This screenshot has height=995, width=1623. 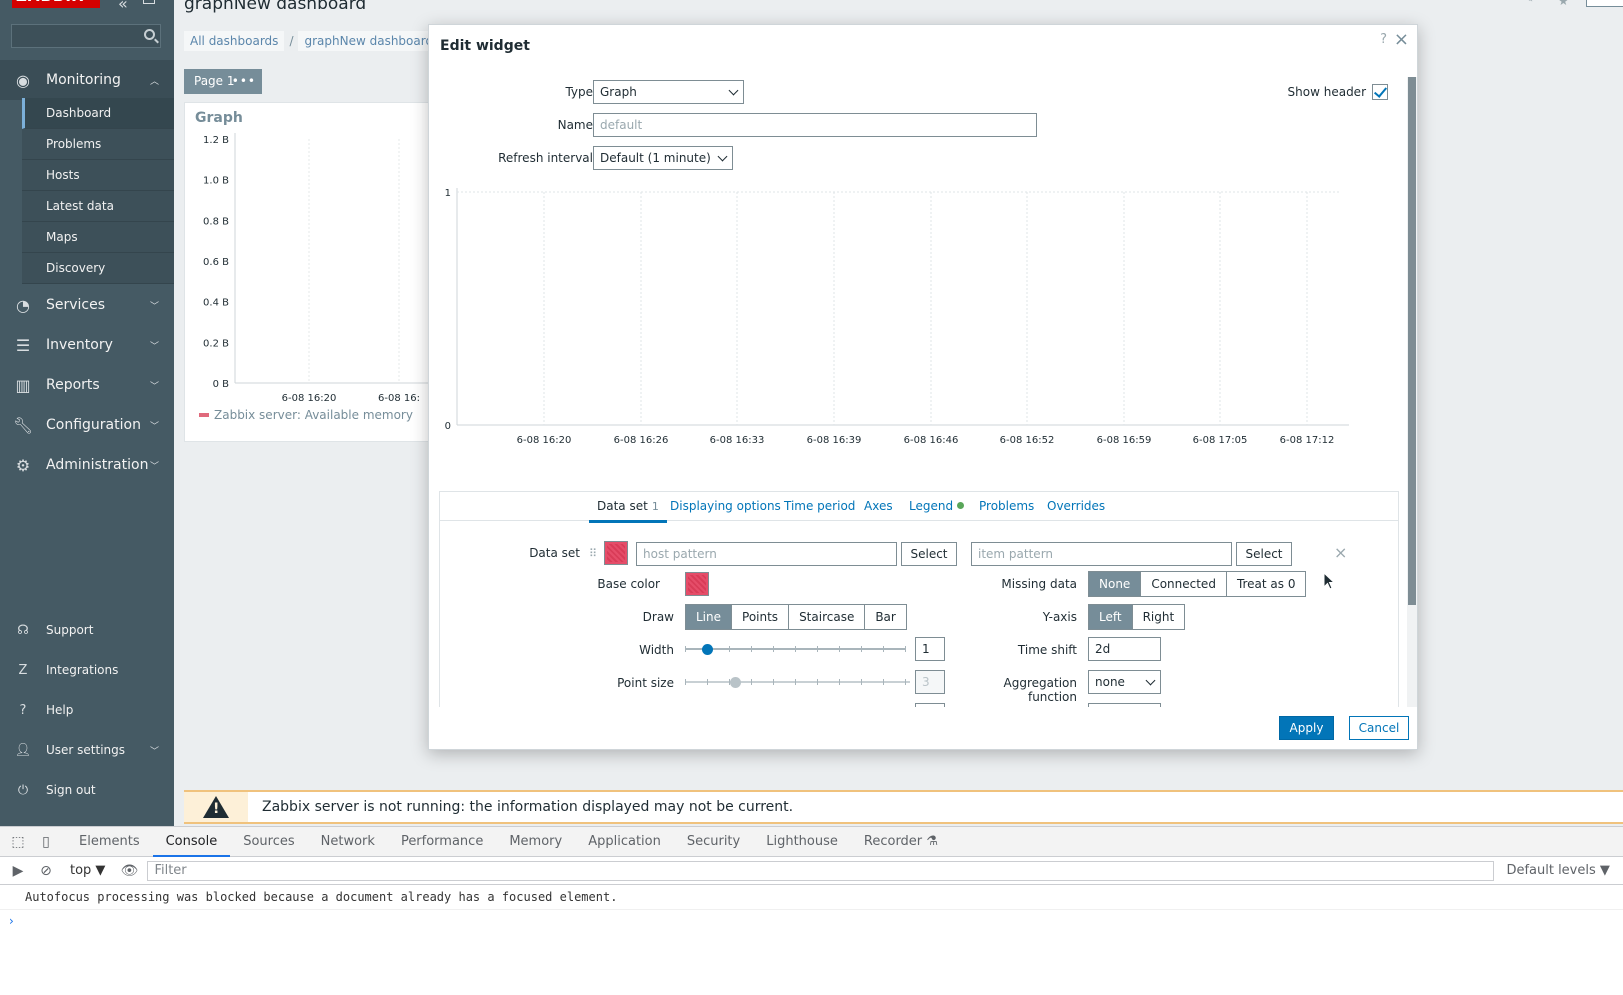 I want to click on edit-dashboard-icon: ✎, so click(x=1529, y=2).